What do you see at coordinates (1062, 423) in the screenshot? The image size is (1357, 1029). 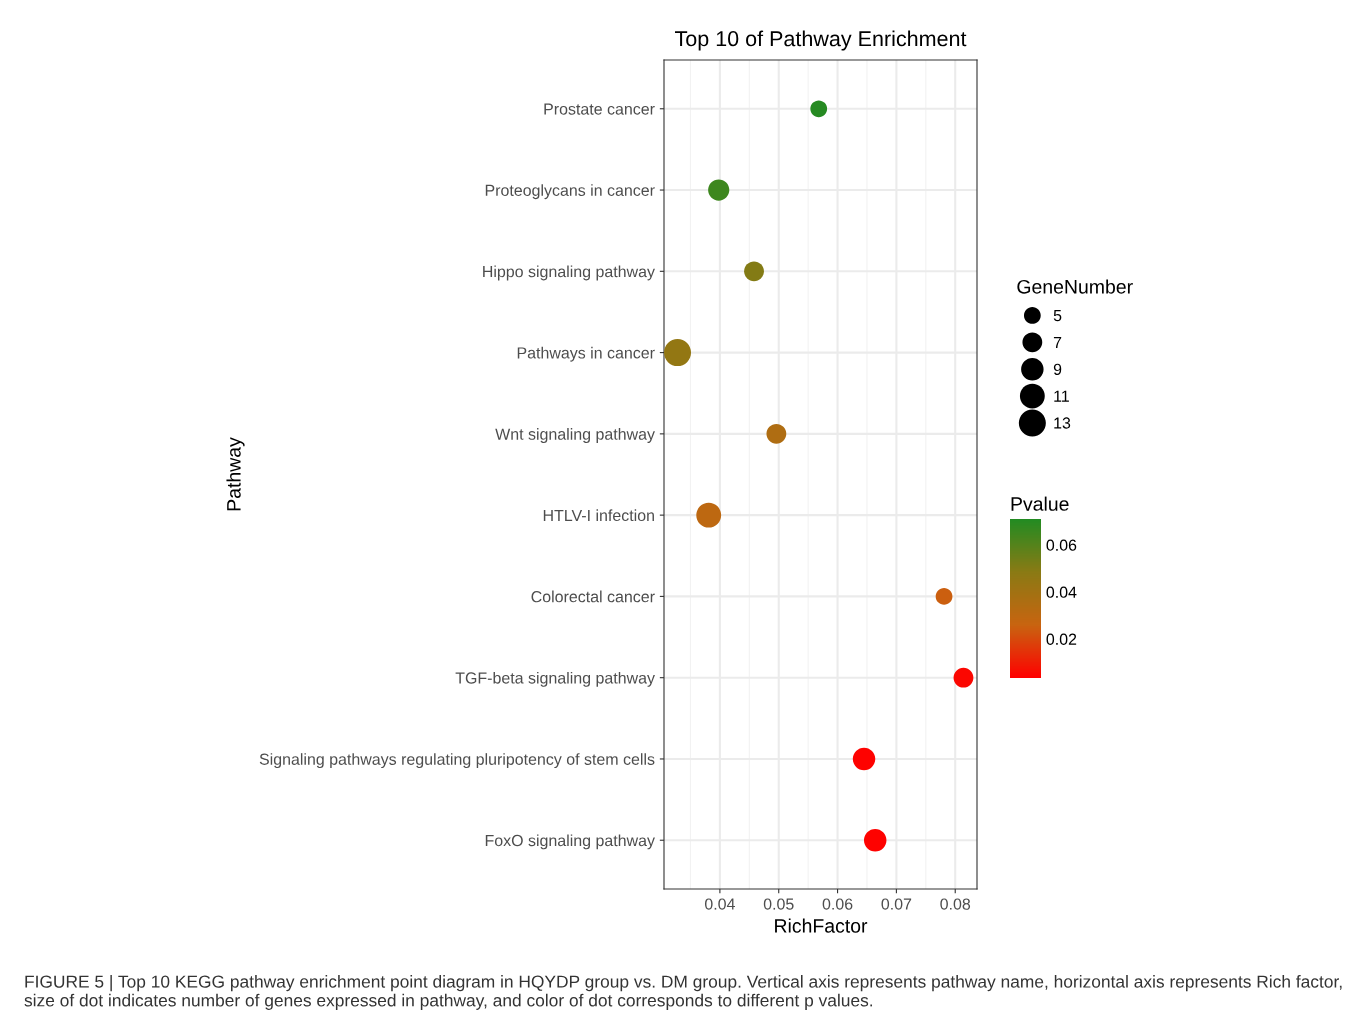 I see `legend-label: 13` at bounding box center [1062, 423].